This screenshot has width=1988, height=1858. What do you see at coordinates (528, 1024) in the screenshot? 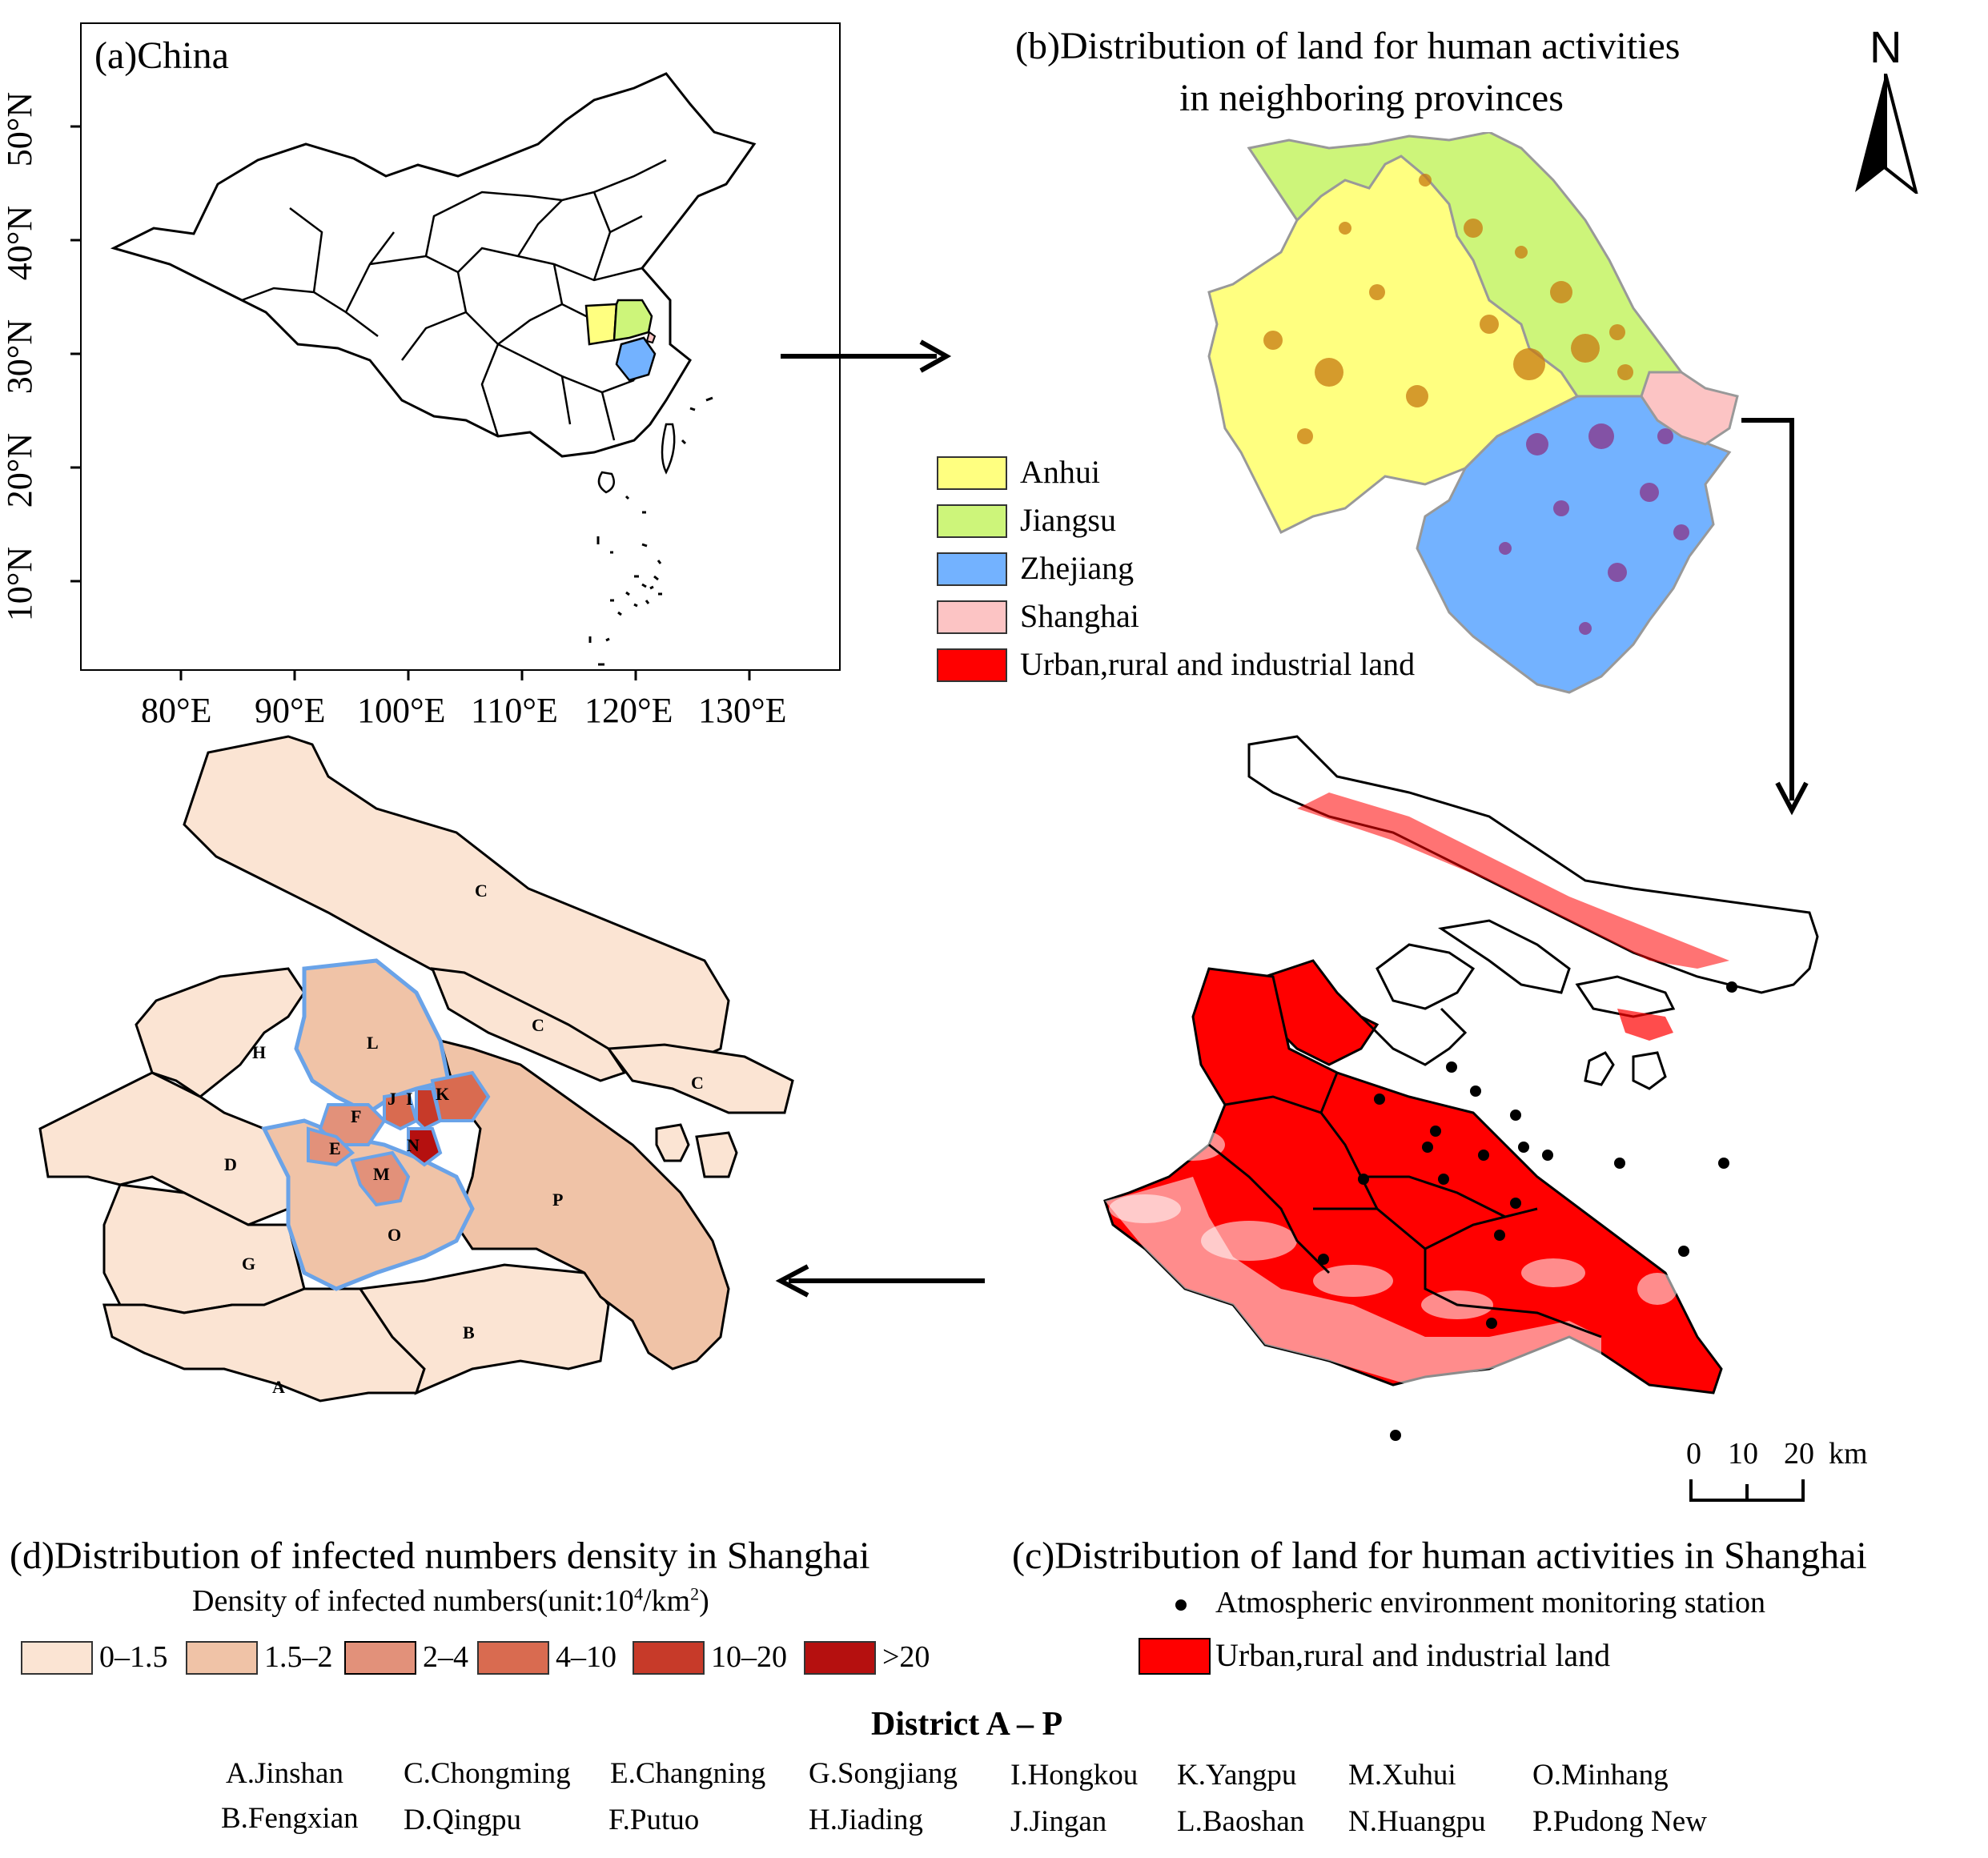
I see `district-c-island1` at bounding box center [528, 1024].